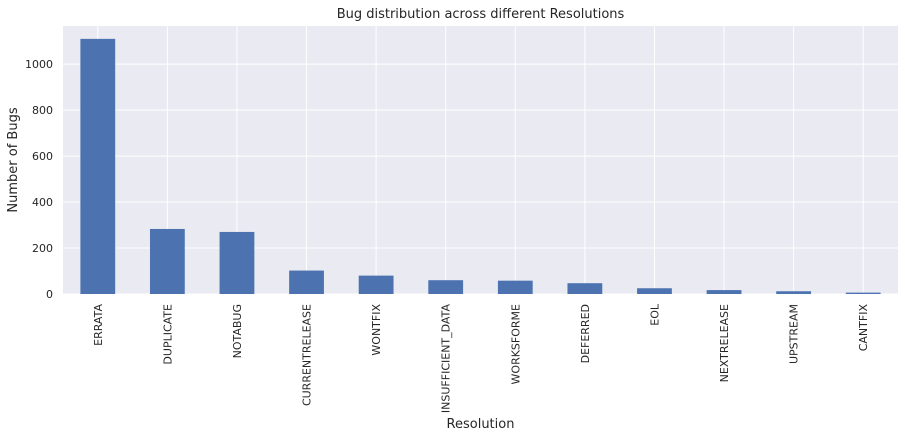  Describe the element at coordinates (585, 288) in the screenshot. I see `bar-deferred` at that location.